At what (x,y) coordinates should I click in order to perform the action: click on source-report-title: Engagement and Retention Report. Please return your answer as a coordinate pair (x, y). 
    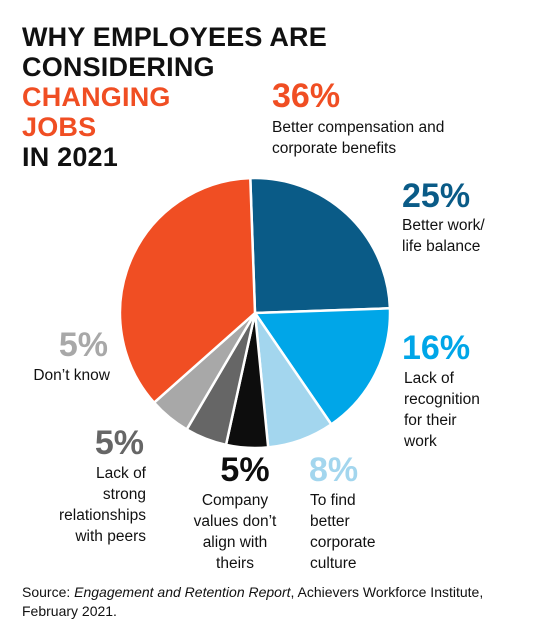
    Looking at the image, I should click on (182, 592).